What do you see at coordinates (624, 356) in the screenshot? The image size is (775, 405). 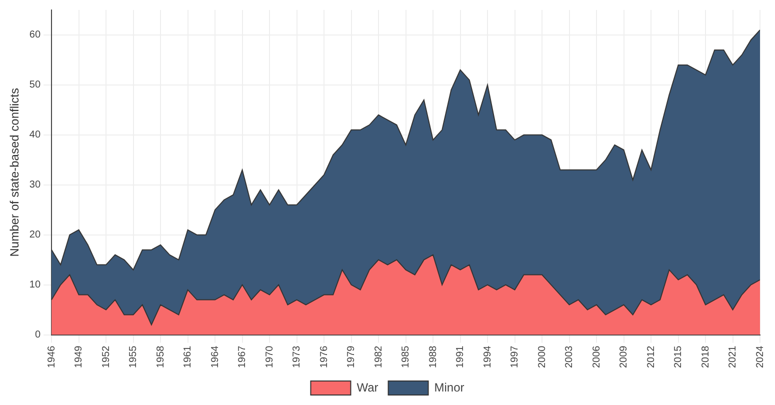 I see `x-tick-label: 2009` at bounding box center [624, 356].